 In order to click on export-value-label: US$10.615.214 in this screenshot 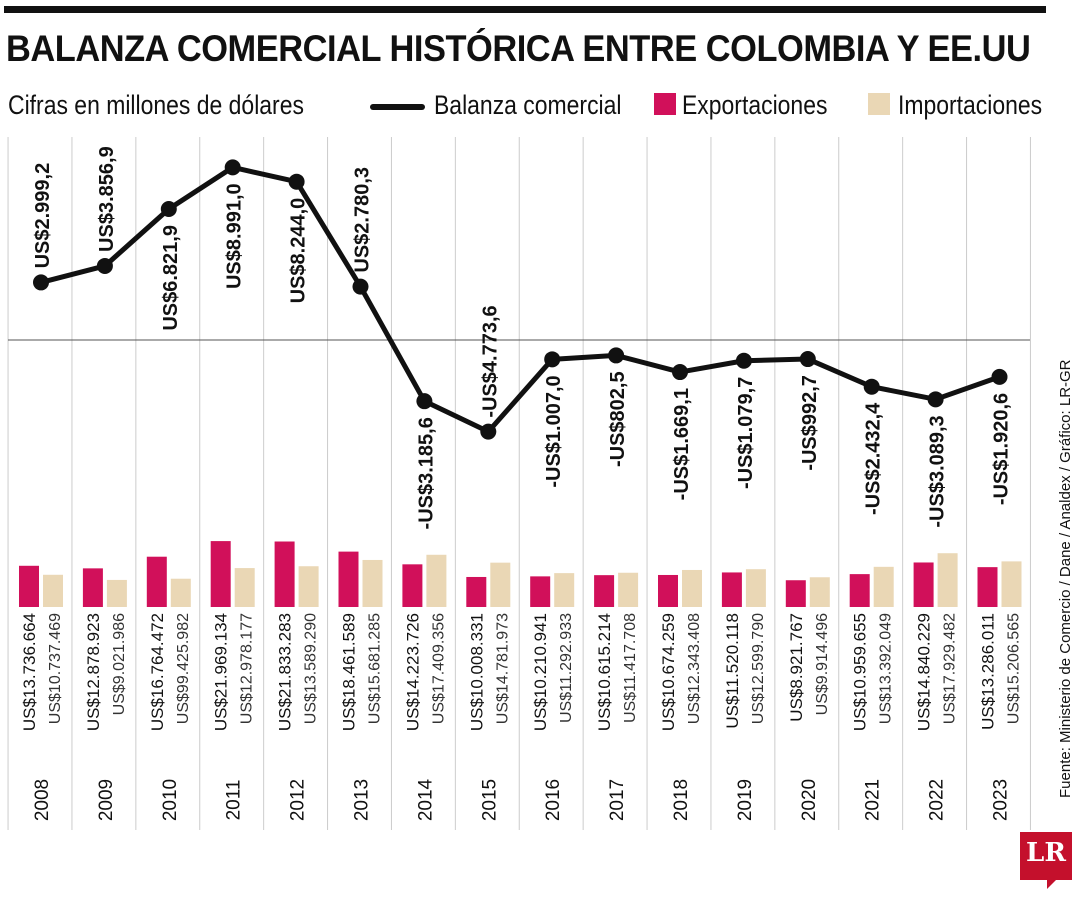, I will do `click(604, 672)`.